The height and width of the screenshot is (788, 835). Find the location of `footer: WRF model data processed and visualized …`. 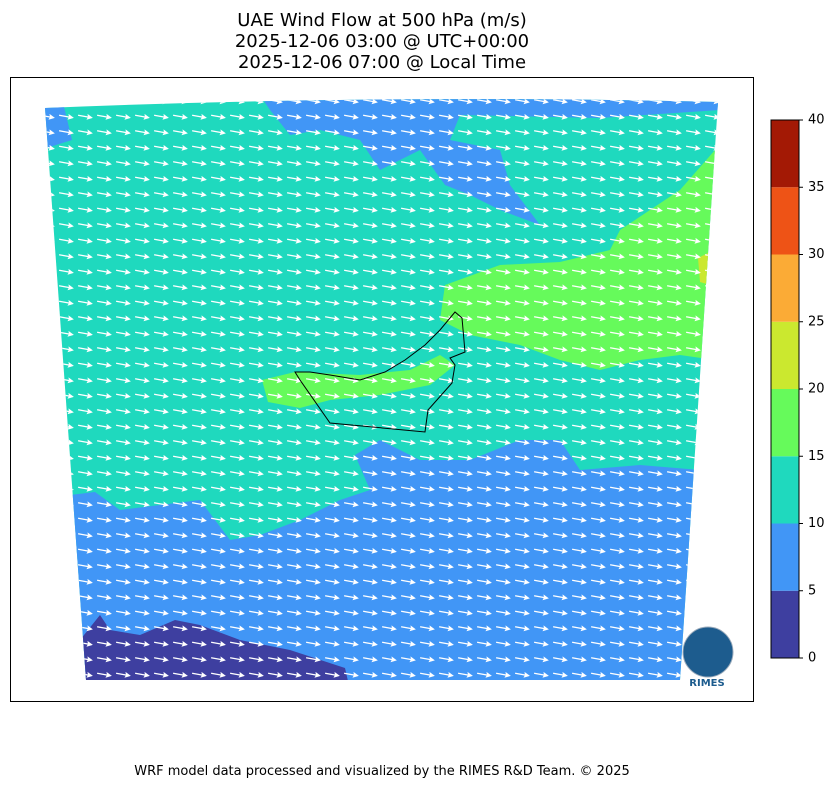

footer: WRF model data processed and visualized … is located at coordinates (382, 771).